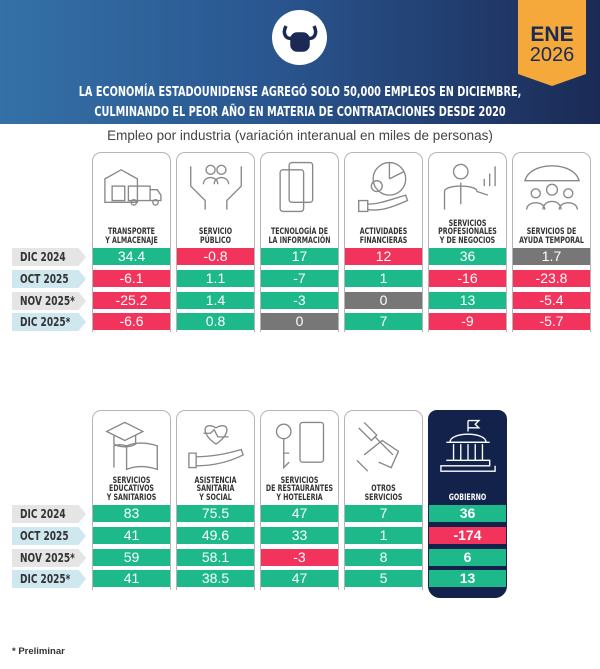  Describe the element at coordinates (467, 321) in the screenshot. I see `value-cell: -9` at that location.